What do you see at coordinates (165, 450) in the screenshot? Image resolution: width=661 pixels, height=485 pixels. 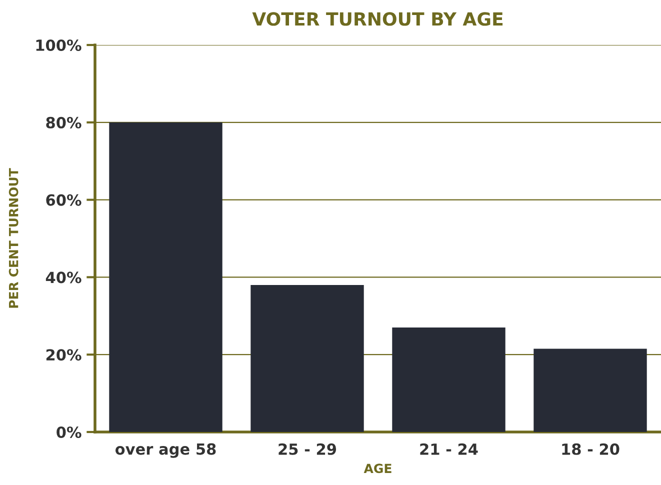 I see `x-tick-label: over age 58` at bounding box center [165, 450].